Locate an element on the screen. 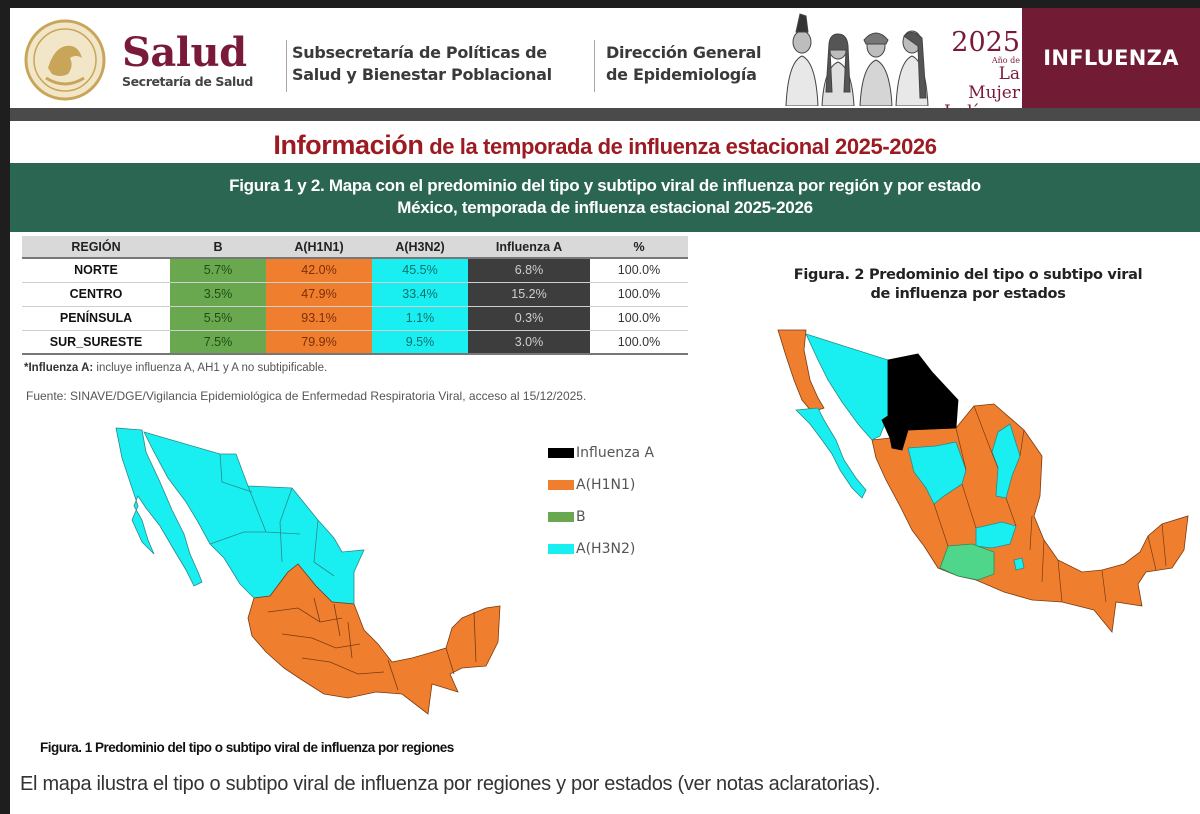 The width and height of the screenshot is (1200, 814). year-number: 2025 is located at coordinates (985, 42).